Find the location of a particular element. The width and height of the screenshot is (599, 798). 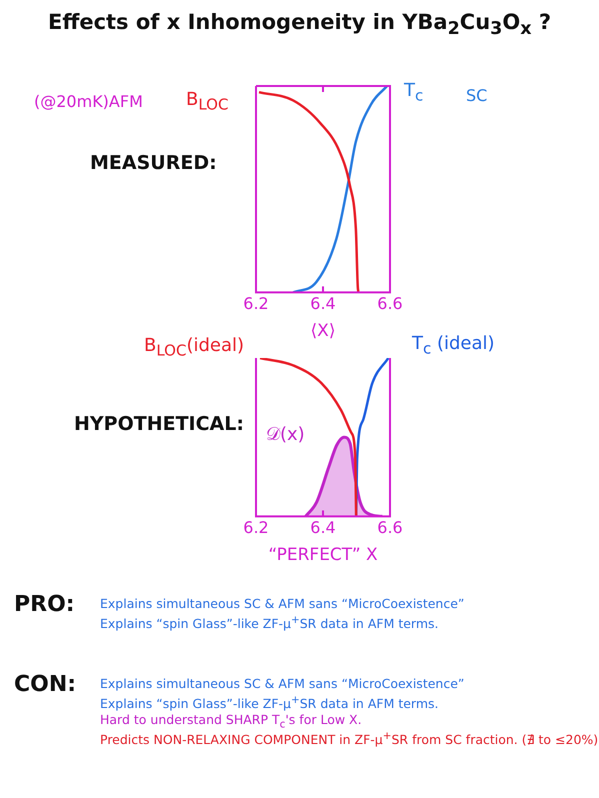

text: HYPOTHETICAL: is located at coordinates (159, 424).